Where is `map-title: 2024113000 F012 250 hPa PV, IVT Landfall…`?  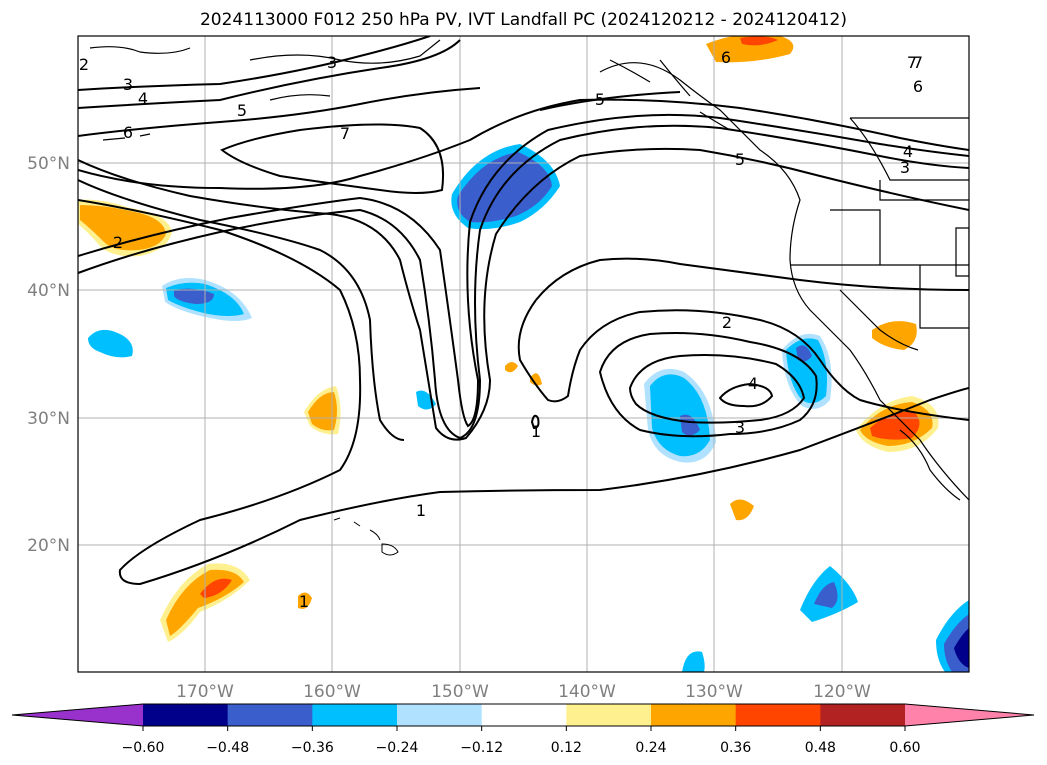
map-title: 2024113000 F012 250 hPa PV, IVT Landfall… is located at coordinates (523, 20).